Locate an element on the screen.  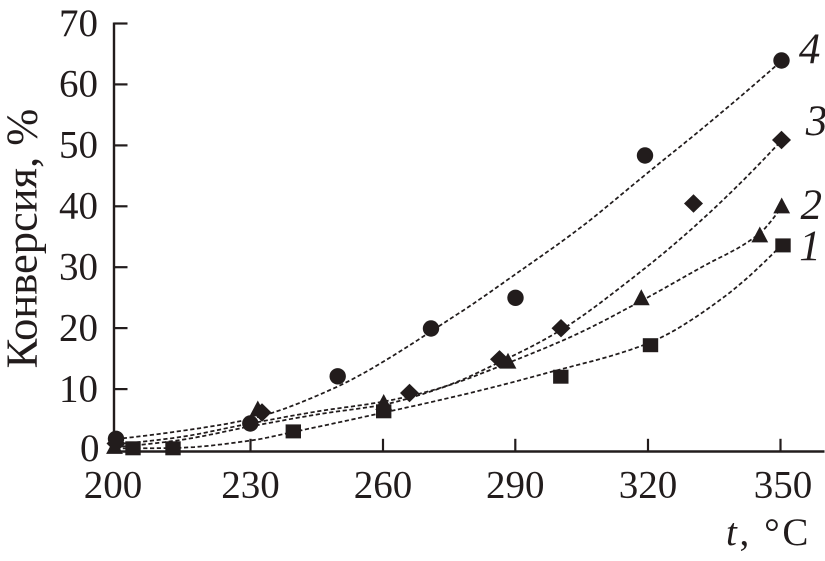
svg-text: 320 is located at coordinates (648, 485).